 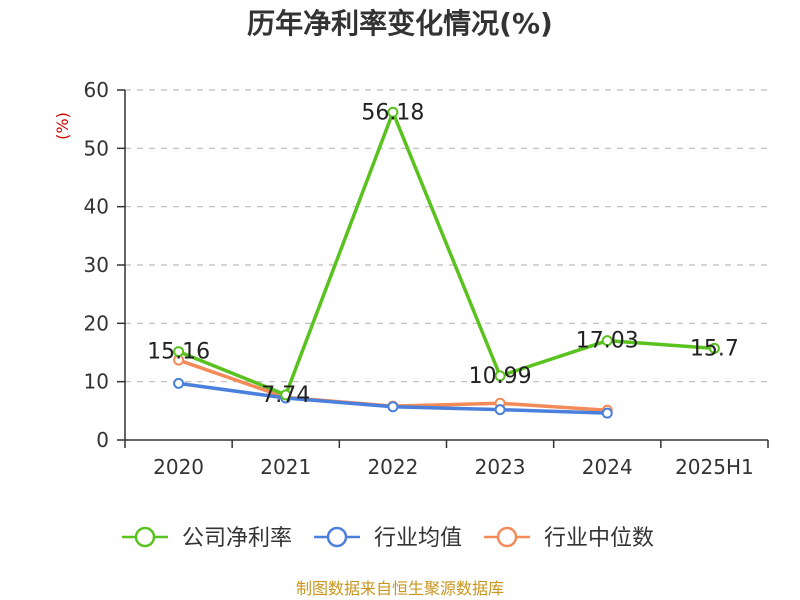 I want to click on x-tick-label: 2025H1, so click(x=714, y=467).